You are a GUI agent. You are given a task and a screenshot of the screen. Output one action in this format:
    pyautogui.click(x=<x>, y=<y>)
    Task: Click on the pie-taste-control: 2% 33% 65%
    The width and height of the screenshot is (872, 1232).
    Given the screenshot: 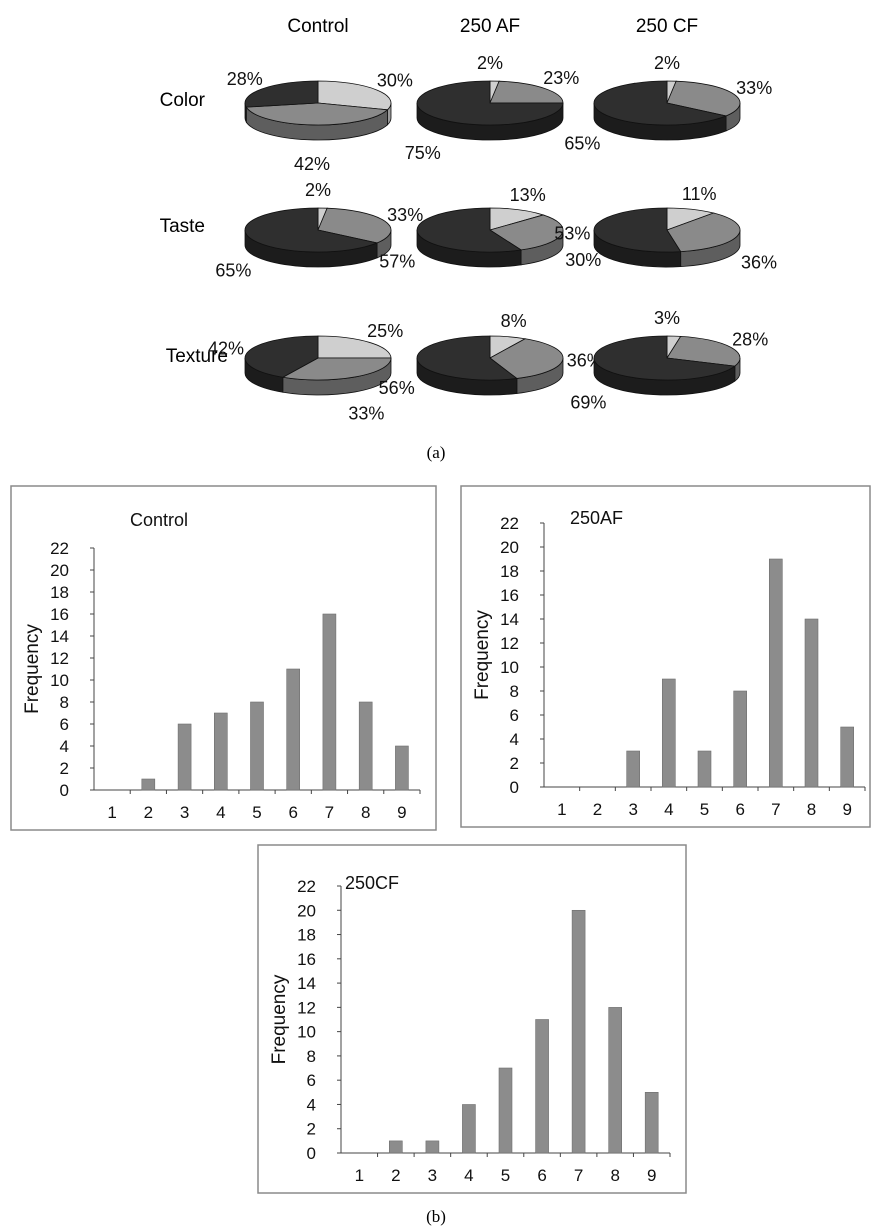 What is the action you would take?
    pyautogui.click(x=319, y=230)
    